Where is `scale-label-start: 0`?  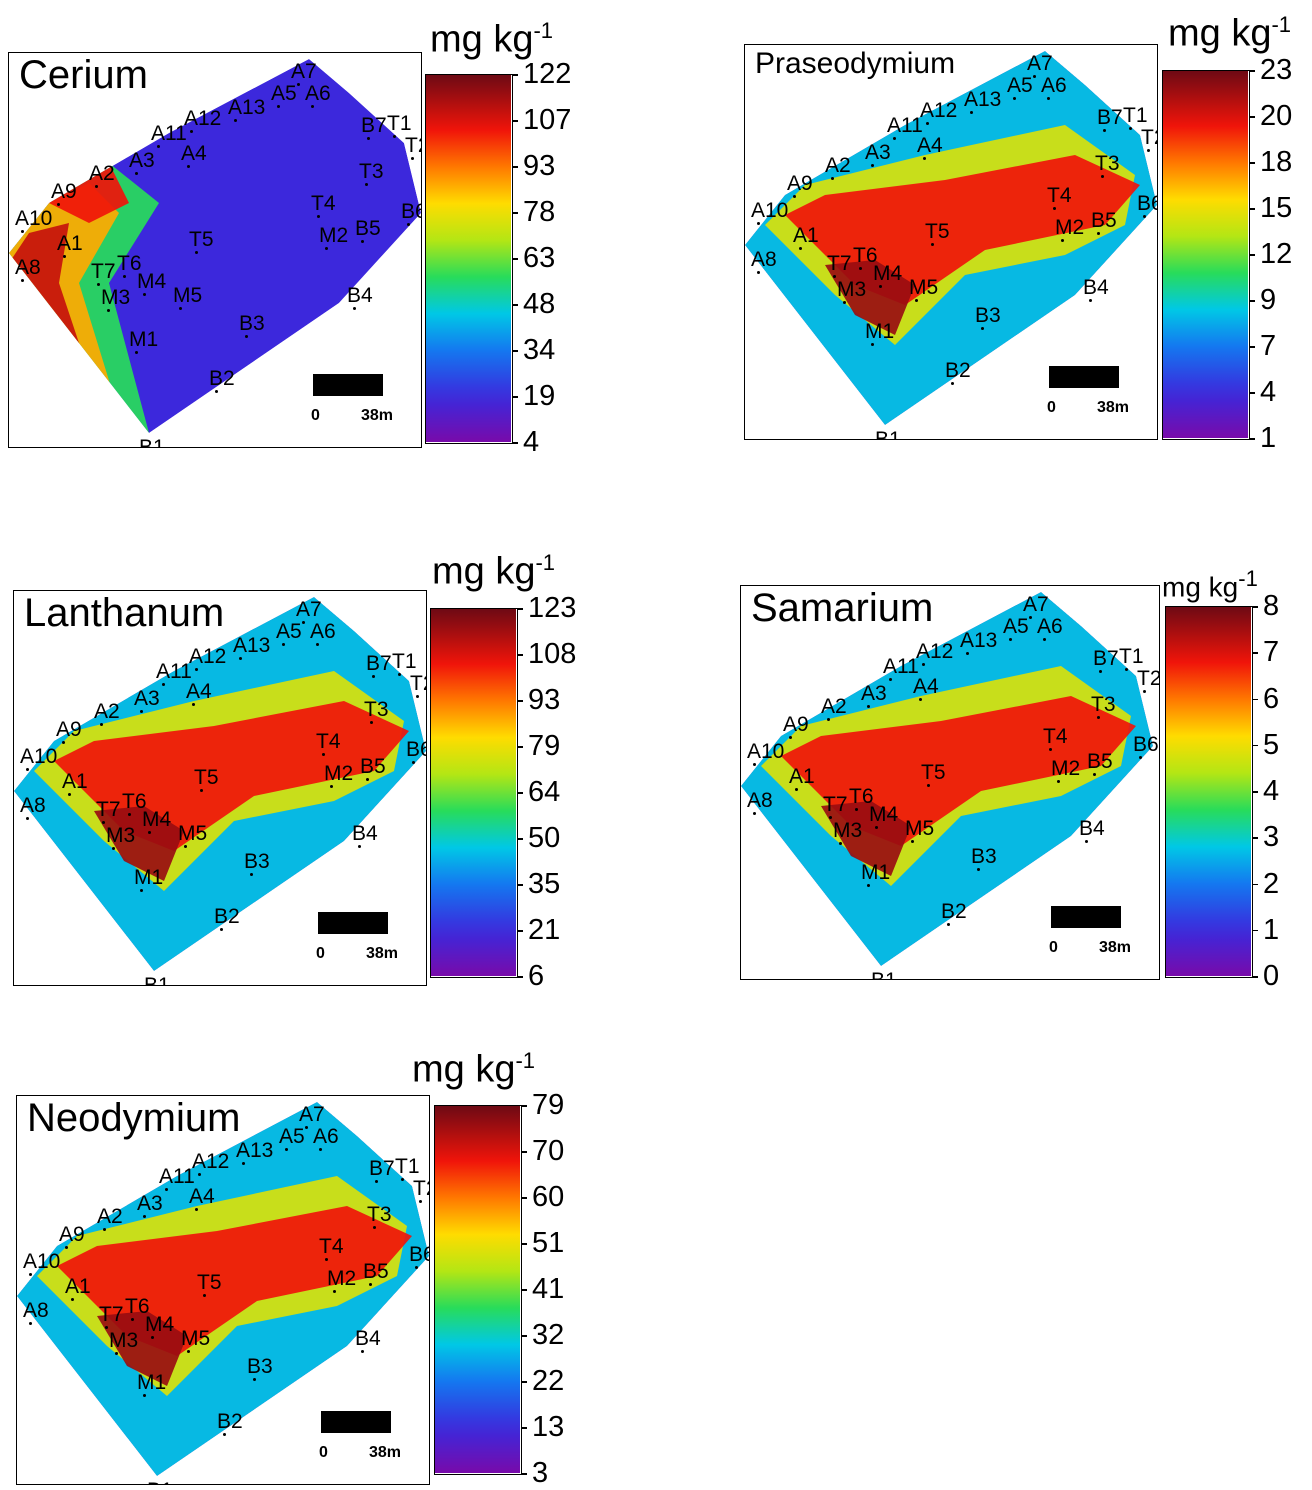
scale-label-start: 0 is located at coordinates (320, 953).